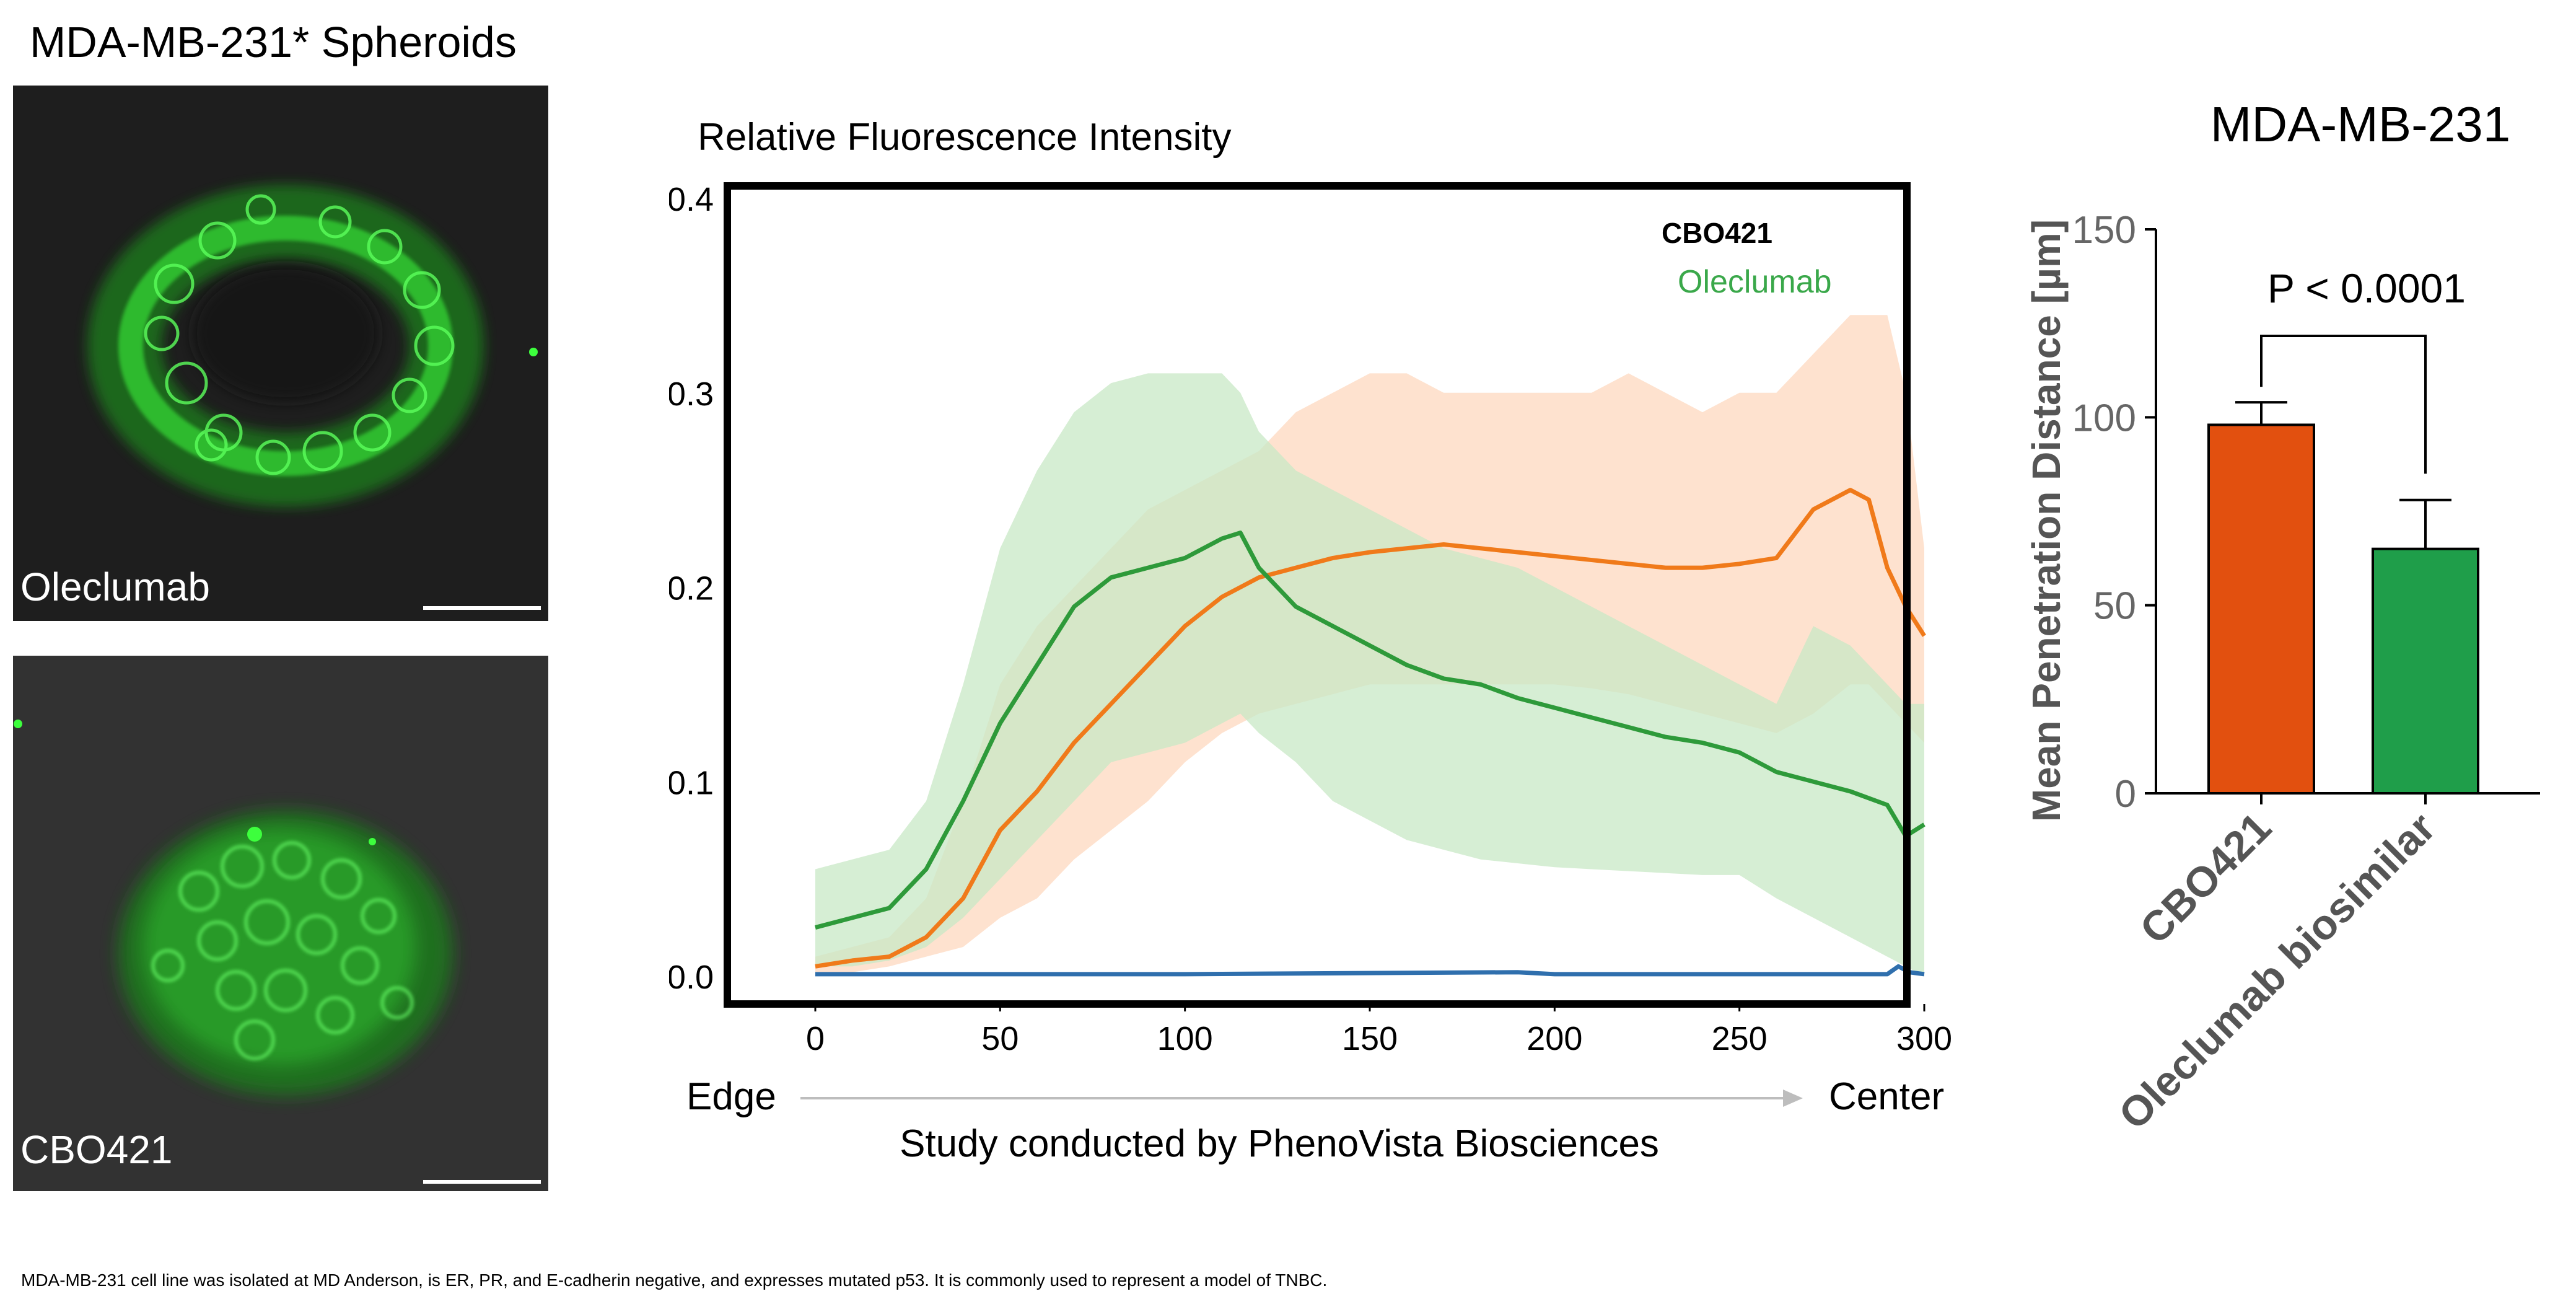 Image resolution: width=2576 pixels, height=1299 pixels. What do you see at coordinates (2360, 125) in the screenshot?
I see `bar-chart-title: MDA-MB-231` at bounding box center [2360, 125].